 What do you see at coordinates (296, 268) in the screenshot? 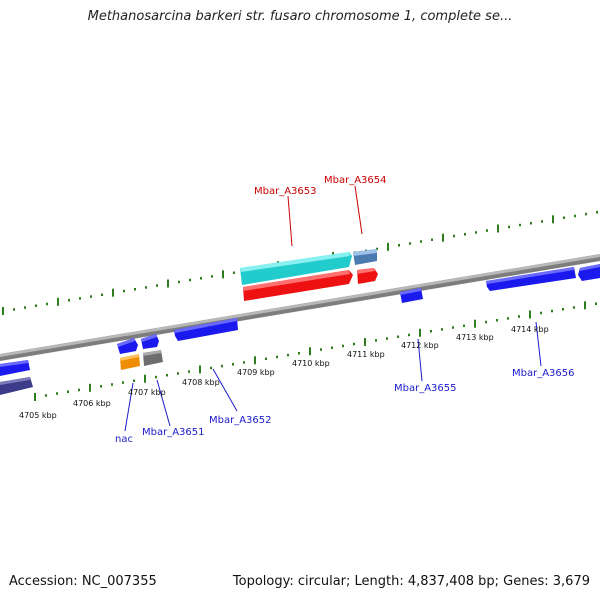
I see `gene-a3653` at bounding box center [296, 268].